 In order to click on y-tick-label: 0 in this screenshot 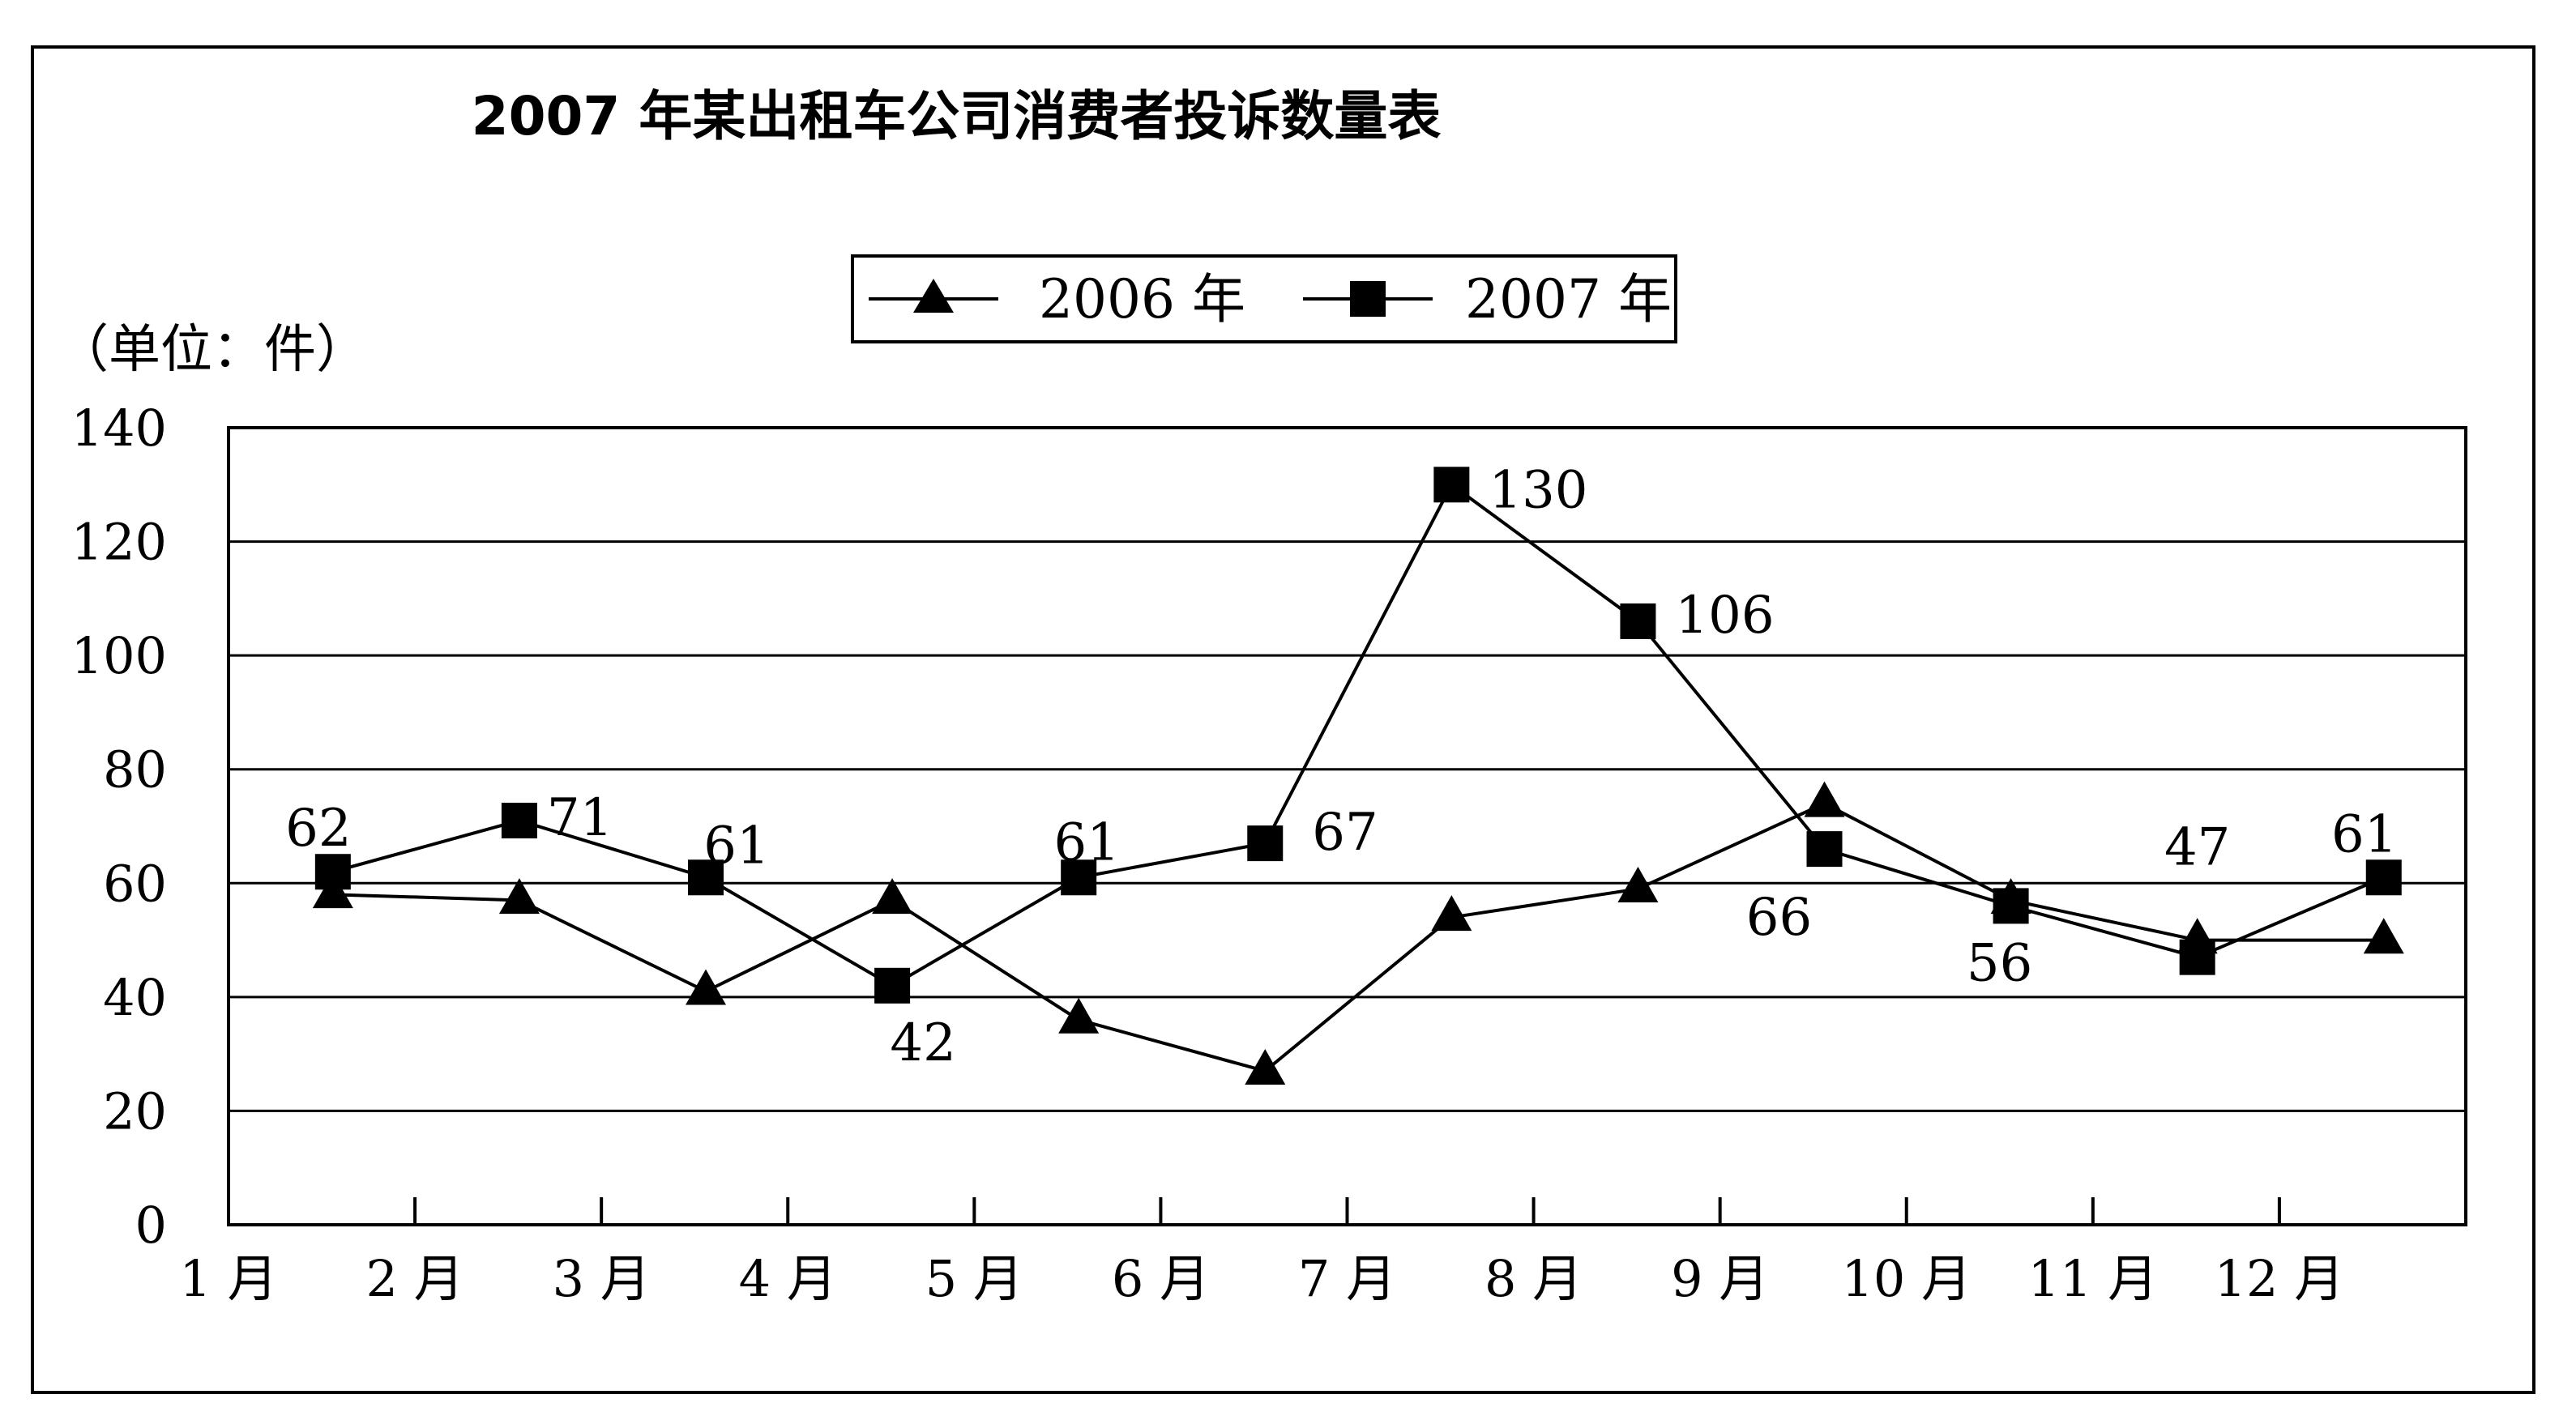, I will do `click(151, 1225)`.